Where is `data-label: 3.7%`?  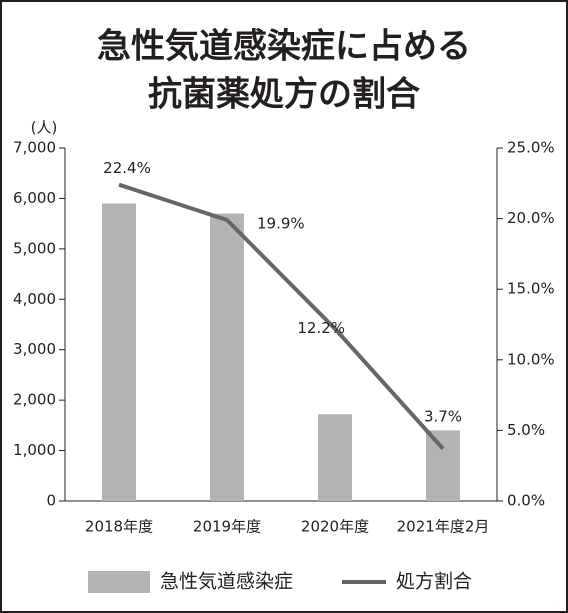
data-label: 3.7% is located at coordinates (443, 416).